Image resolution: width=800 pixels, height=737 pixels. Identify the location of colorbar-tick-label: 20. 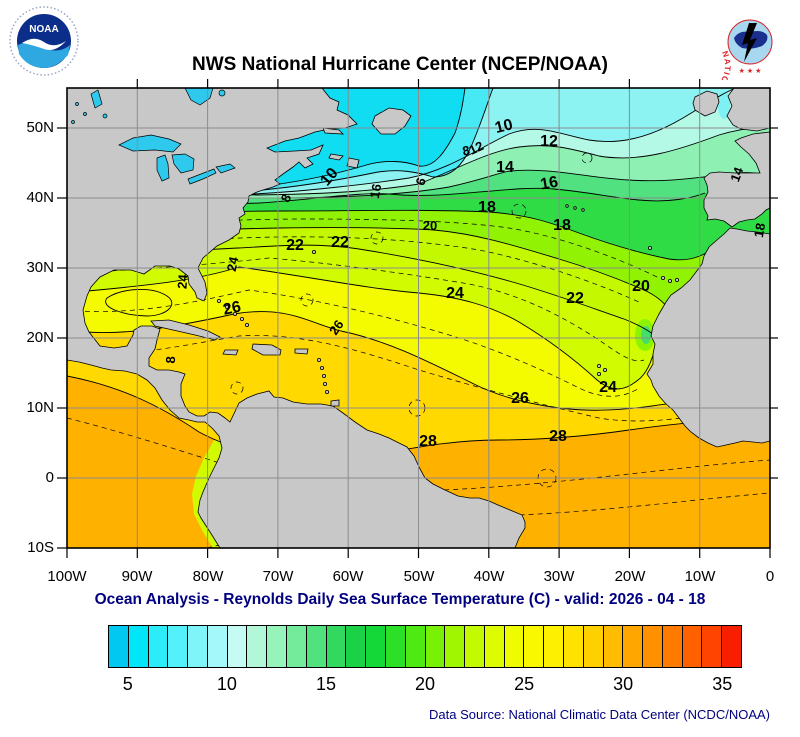
(425, 684).